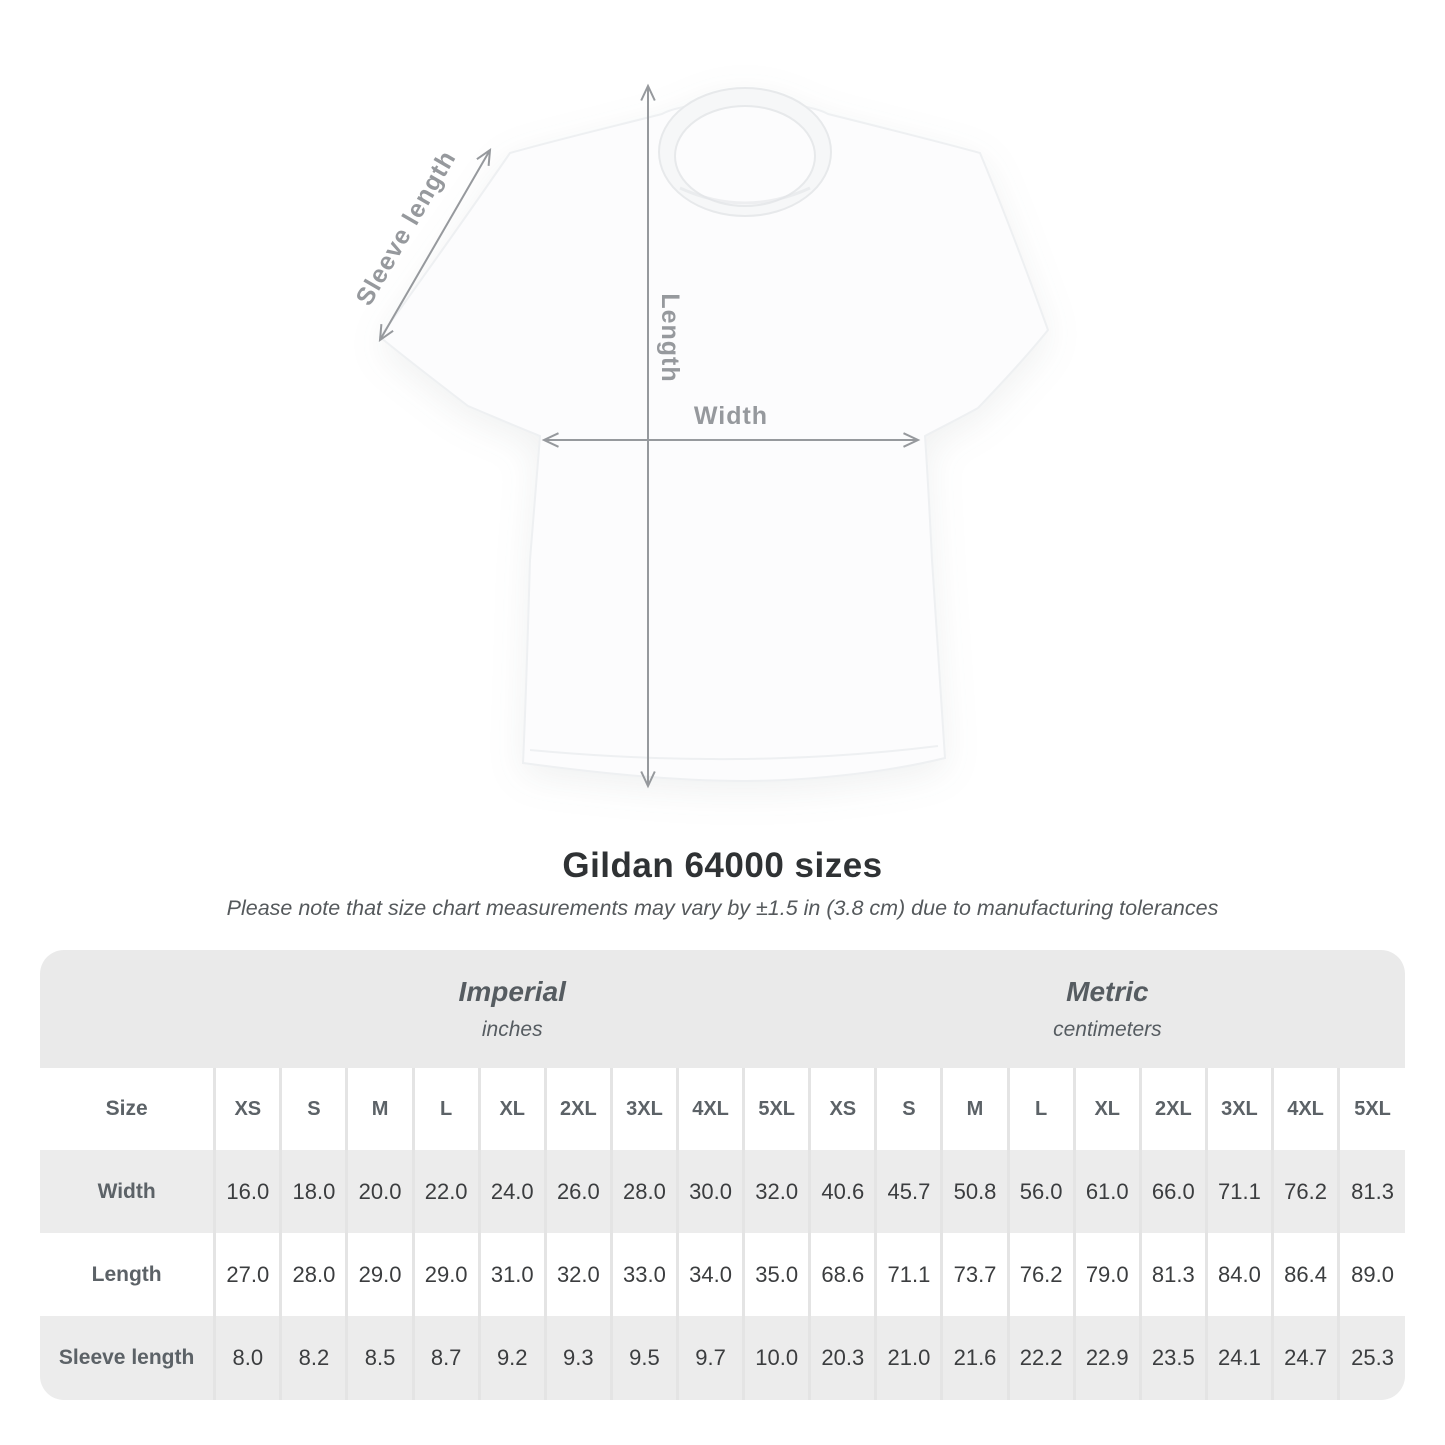 This screenshot has height=1445, width=1445. What do you see at coordinates (127, 1274) in the screenshot?
I see `row-label-length: Length` at bounding box center [127, 1274].